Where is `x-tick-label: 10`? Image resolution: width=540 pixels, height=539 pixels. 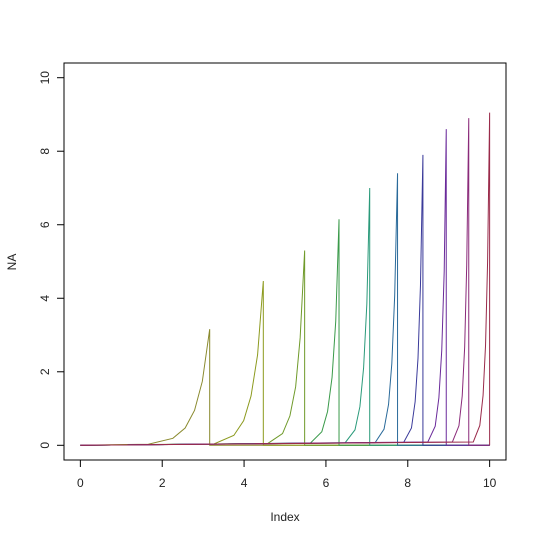 x-tick-label: 10 is located at coordinates (490, 483).